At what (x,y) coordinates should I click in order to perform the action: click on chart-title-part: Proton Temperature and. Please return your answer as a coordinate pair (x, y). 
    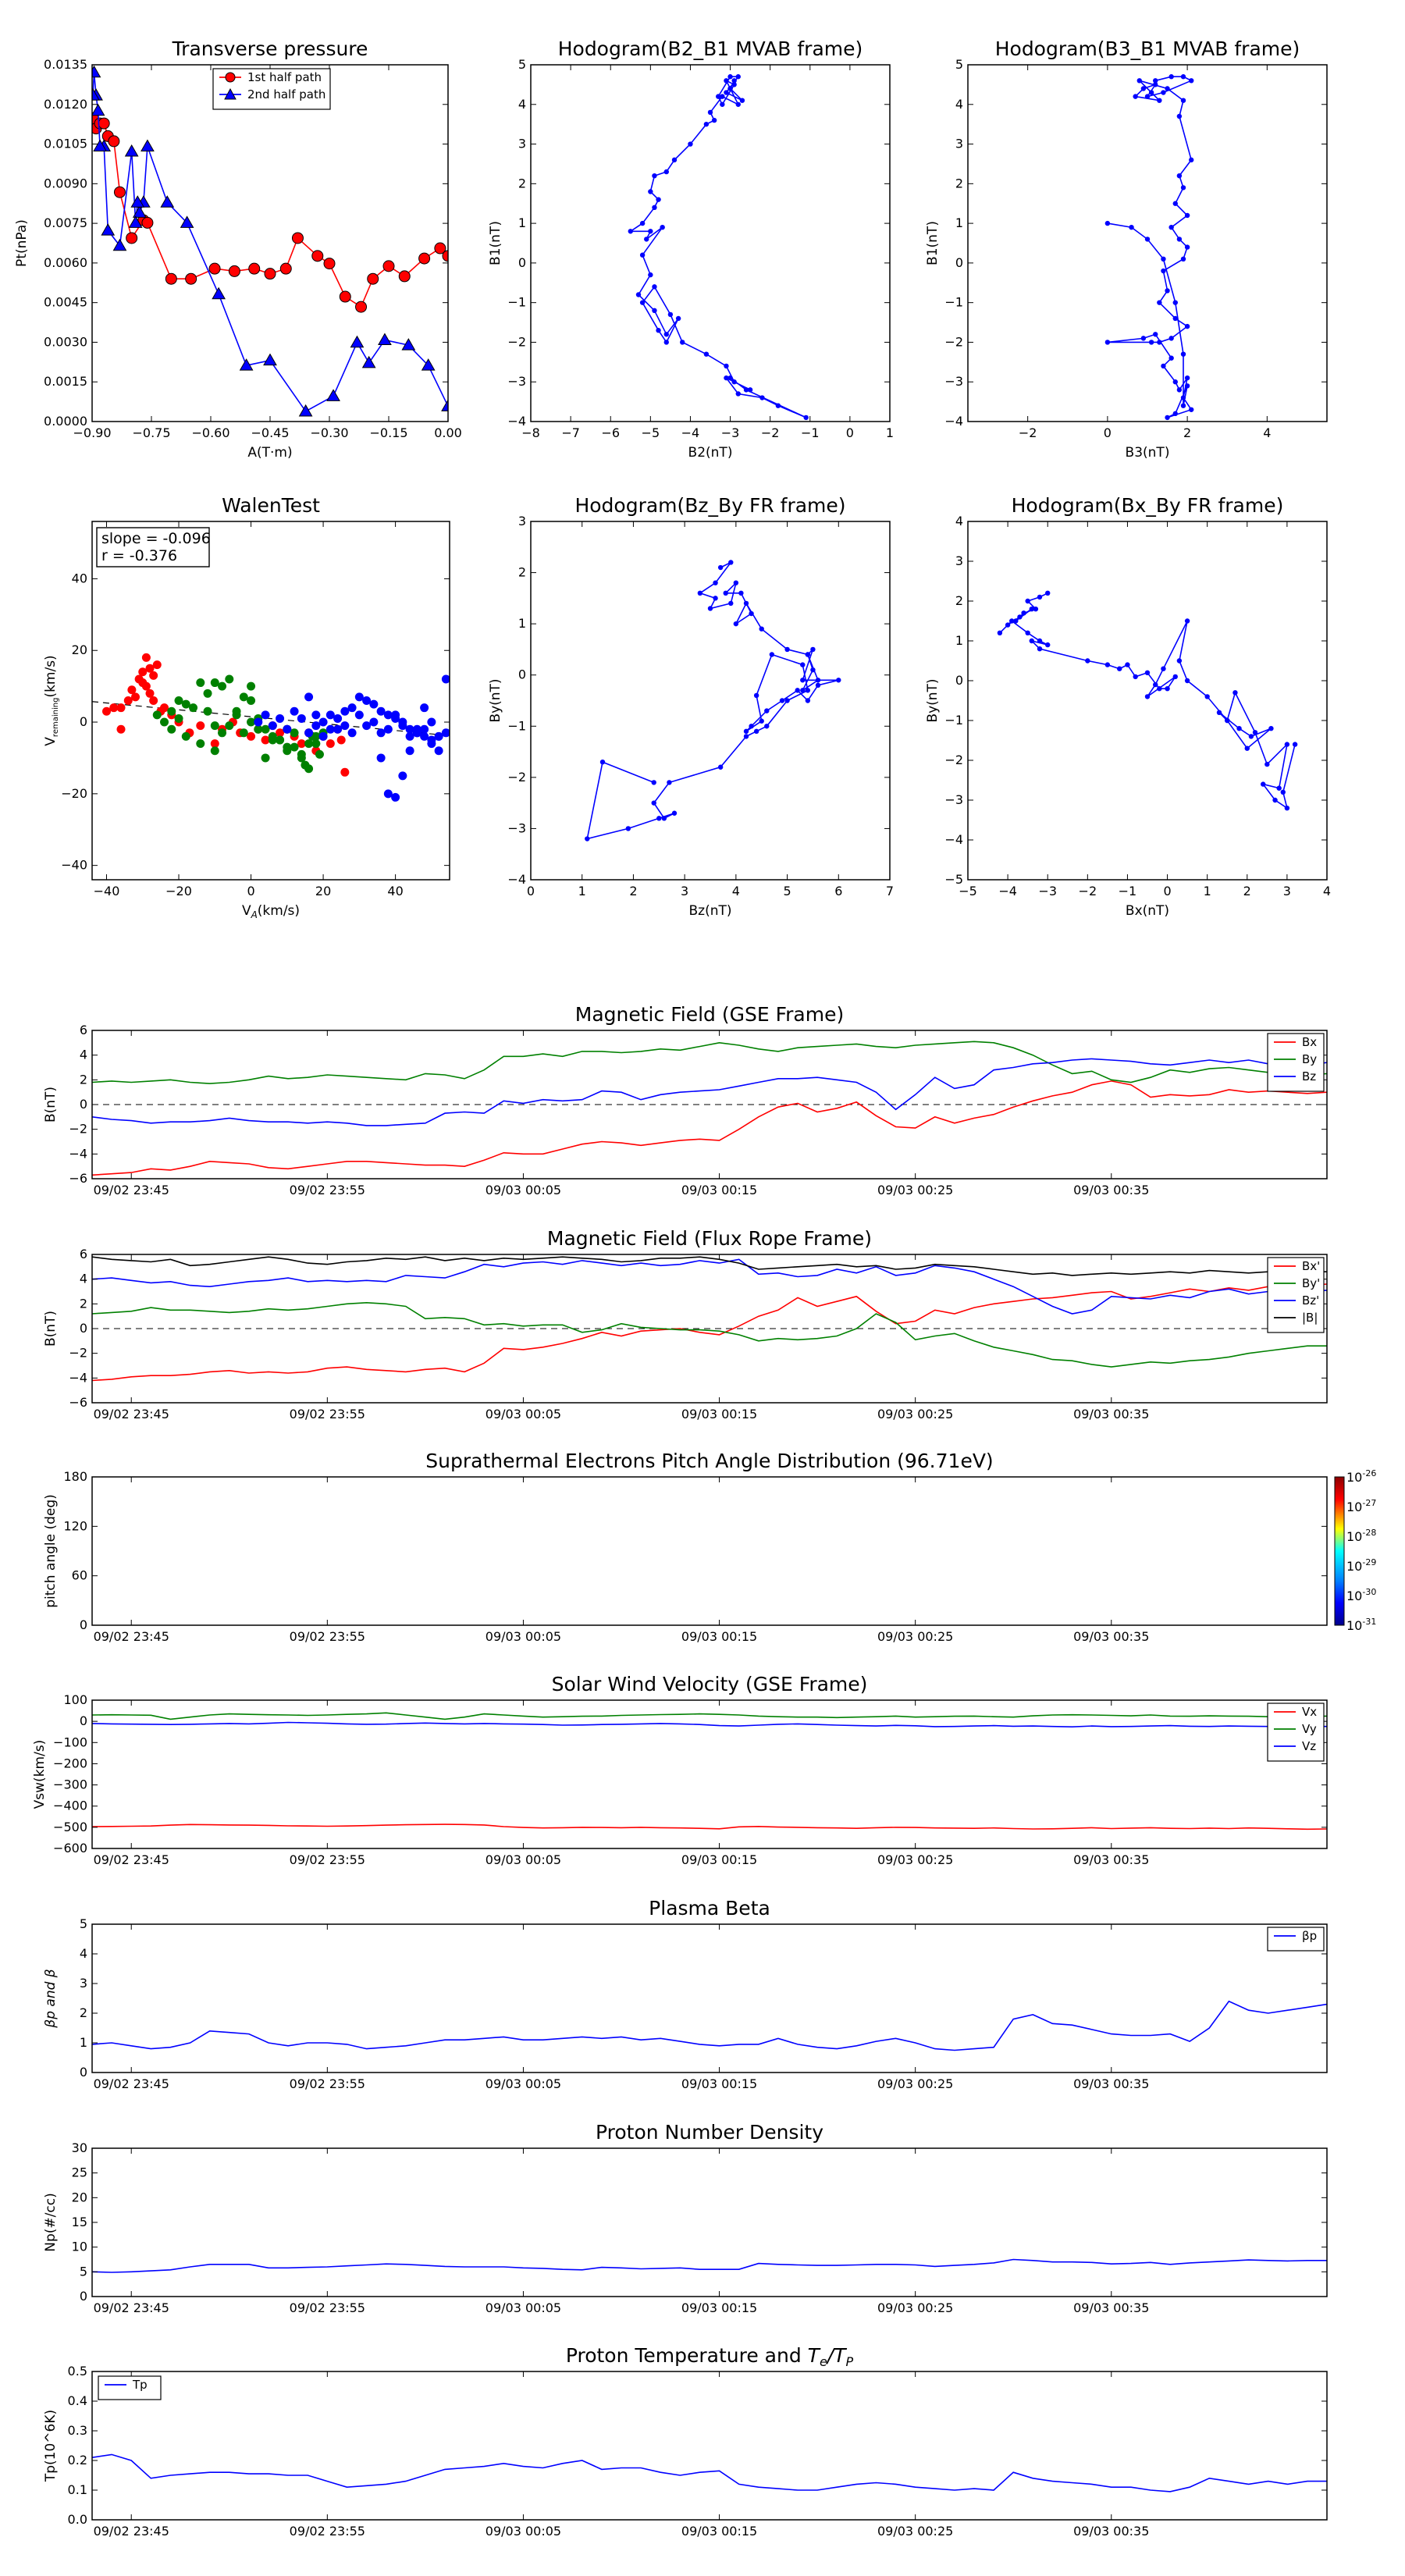
    Looking at the image, I should click on (687, 2355).